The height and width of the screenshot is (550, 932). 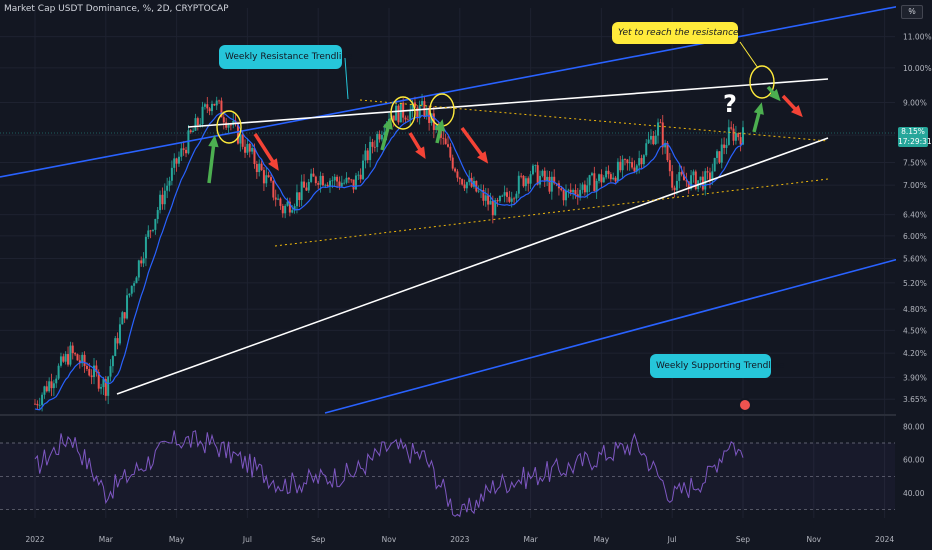 I want to click on callout-pointer, so click(x=749, y=55).